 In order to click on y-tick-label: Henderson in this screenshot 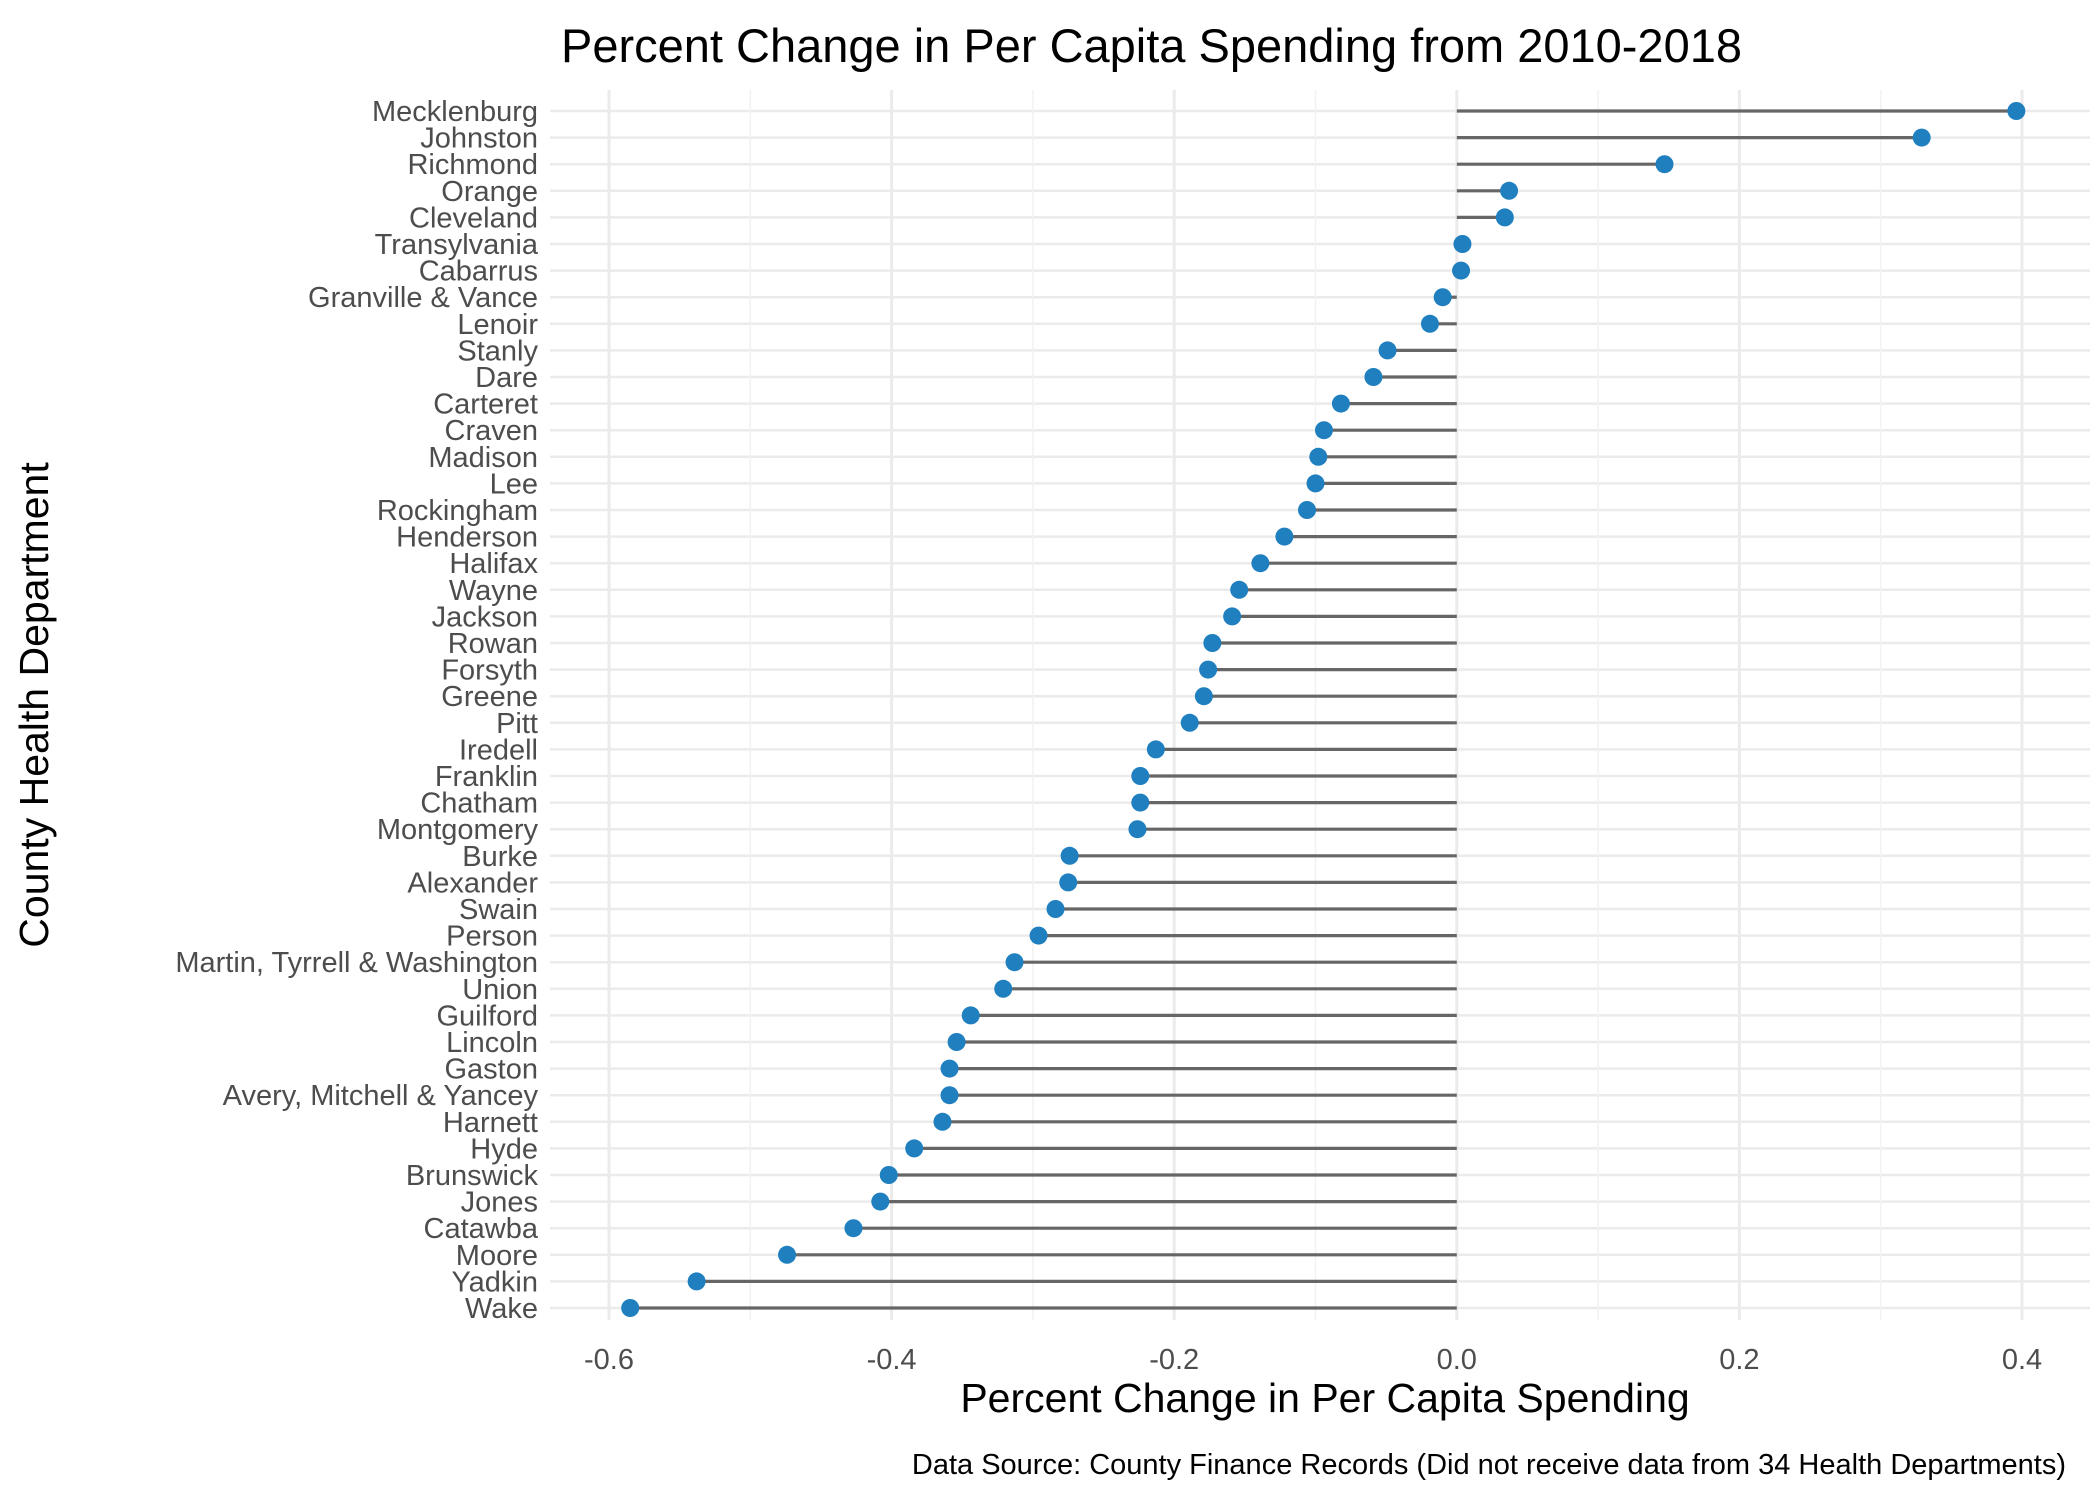, I will do `click(467, 538)`.